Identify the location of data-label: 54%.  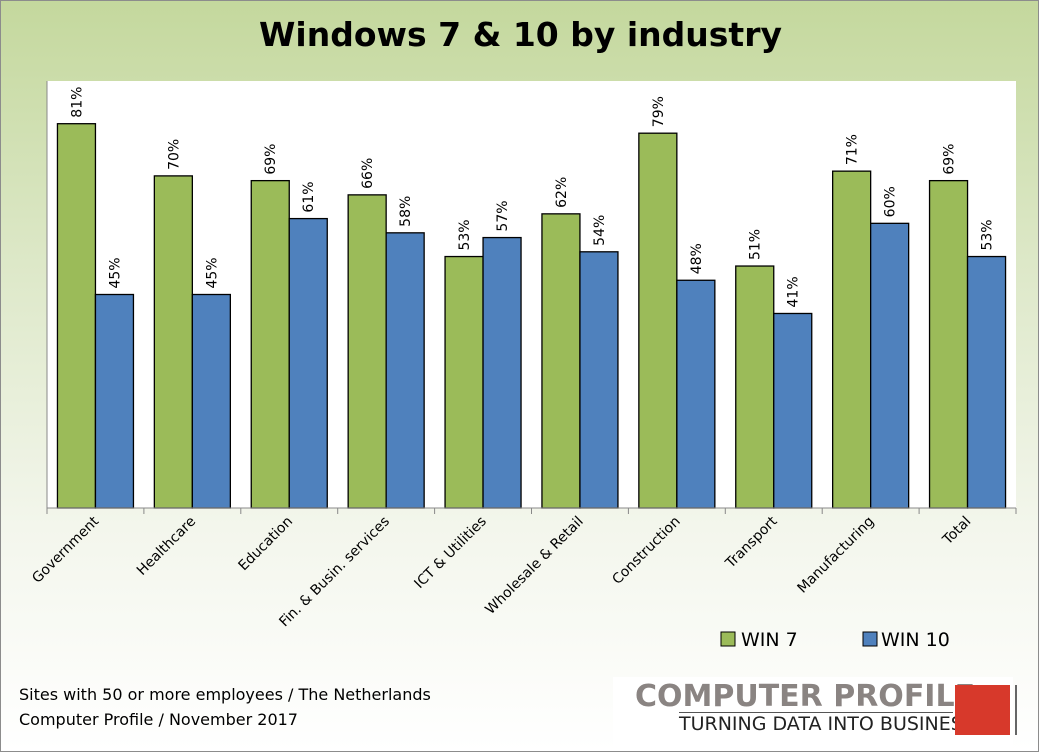
(600, 230).